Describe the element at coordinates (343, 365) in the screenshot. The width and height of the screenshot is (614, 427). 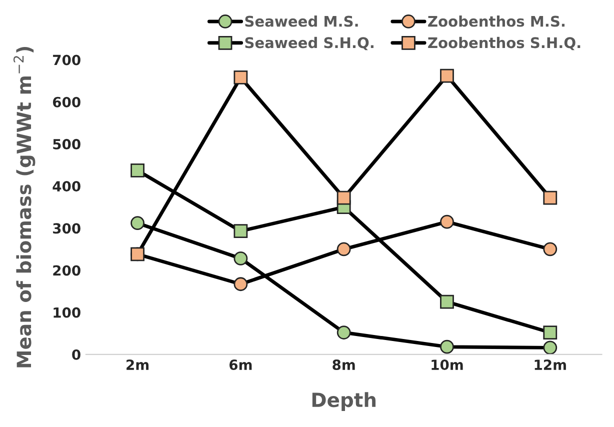
I see `x-tick-label: 8m` at that location.